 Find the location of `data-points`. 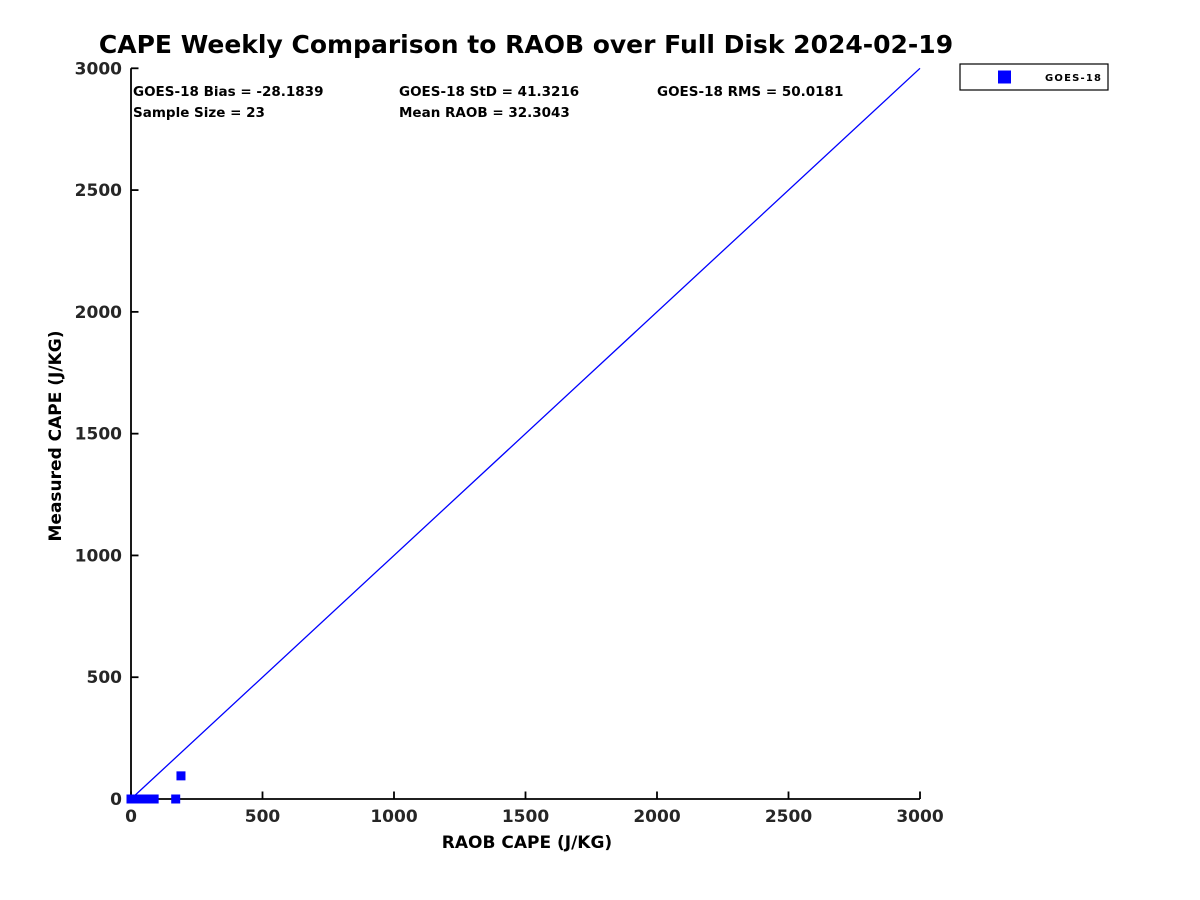

data-points is located at coordinates (156, 787).